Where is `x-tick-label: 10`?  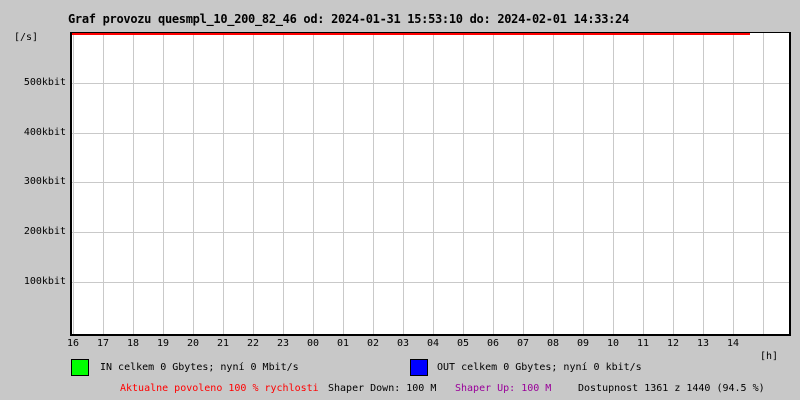 x-tick-label: 10 is located at coordinates (613, 343).